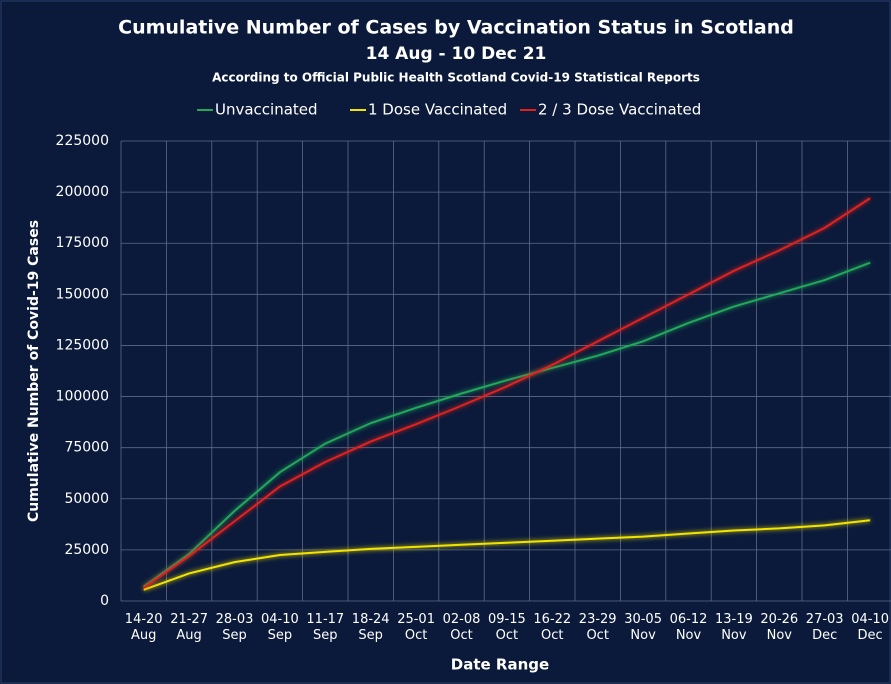  I want to click on x-tick-label: 25-01 Oct, so click(416, 627).